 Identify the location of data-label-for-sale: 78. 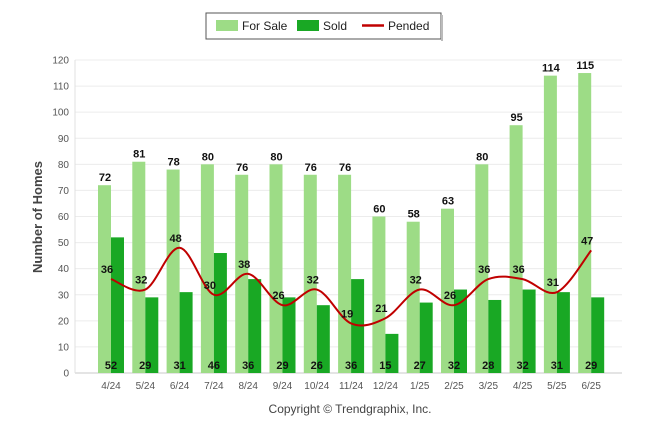
(173, 163).